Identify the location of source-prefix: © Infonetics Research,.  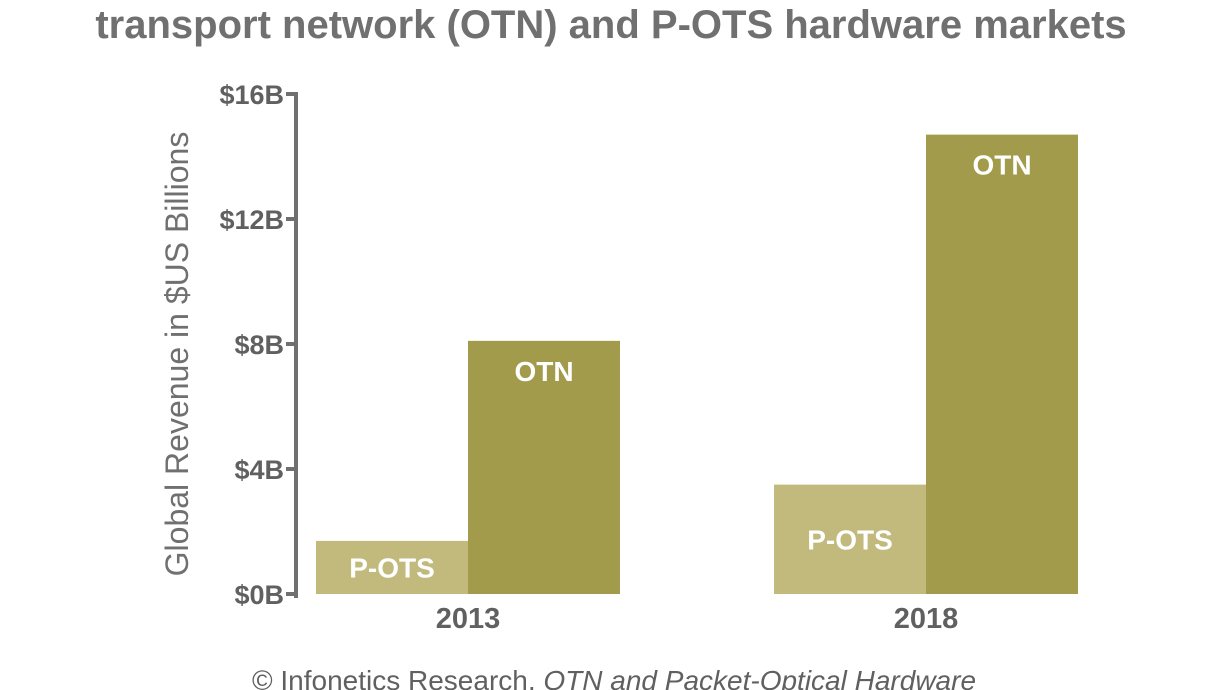
(397, 677).